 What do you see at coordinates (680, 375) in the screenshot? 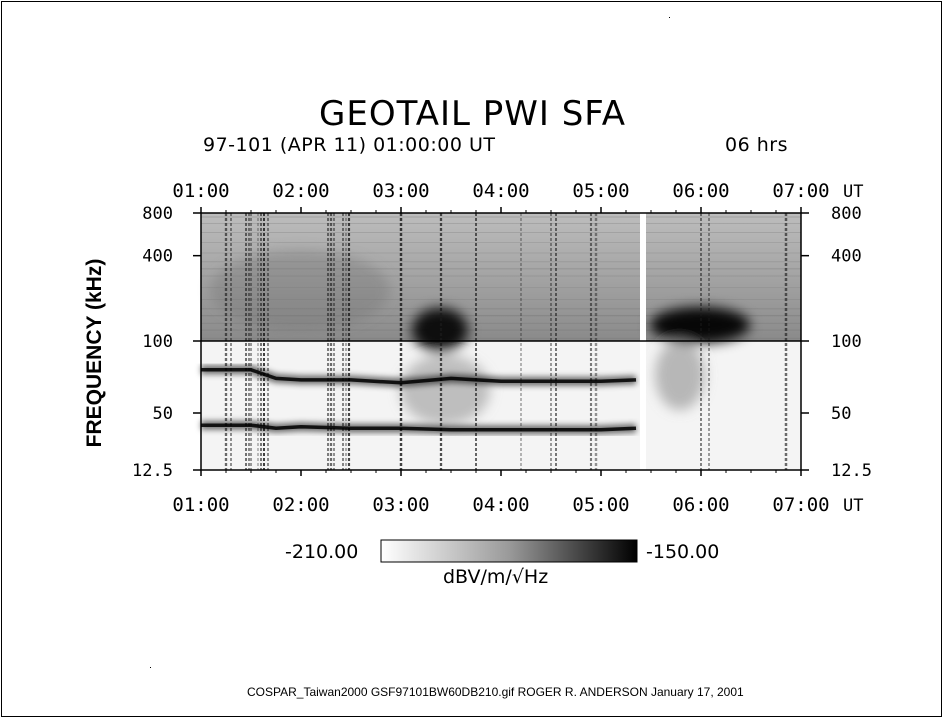
I see `blob-05-45-lower` at bounding box center [680, 375].